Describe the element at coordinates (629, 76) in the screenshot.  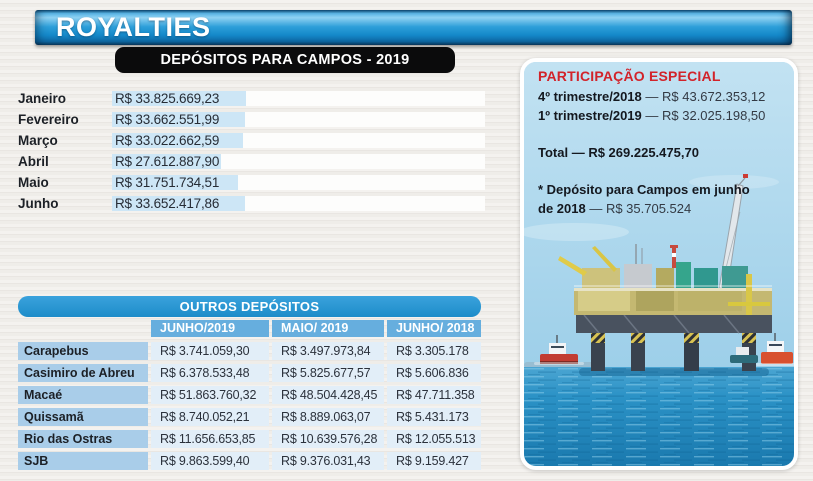
I see `participacao-title: PARTICIPAÇÃO ESPECIAL` at that location.